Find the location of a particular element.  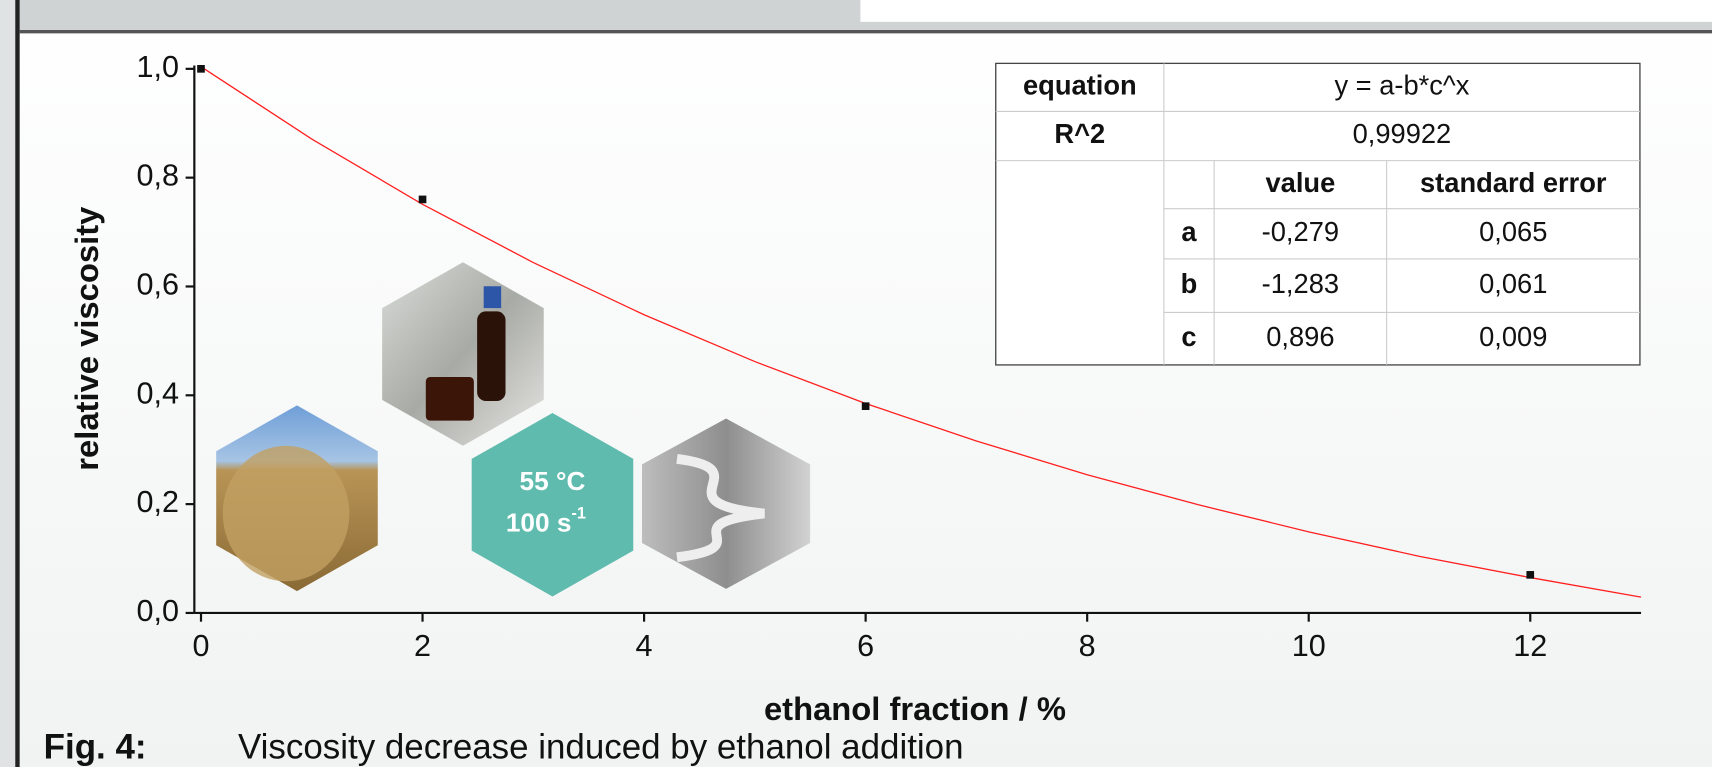

straw-bale is located at coordinates (286, 513).